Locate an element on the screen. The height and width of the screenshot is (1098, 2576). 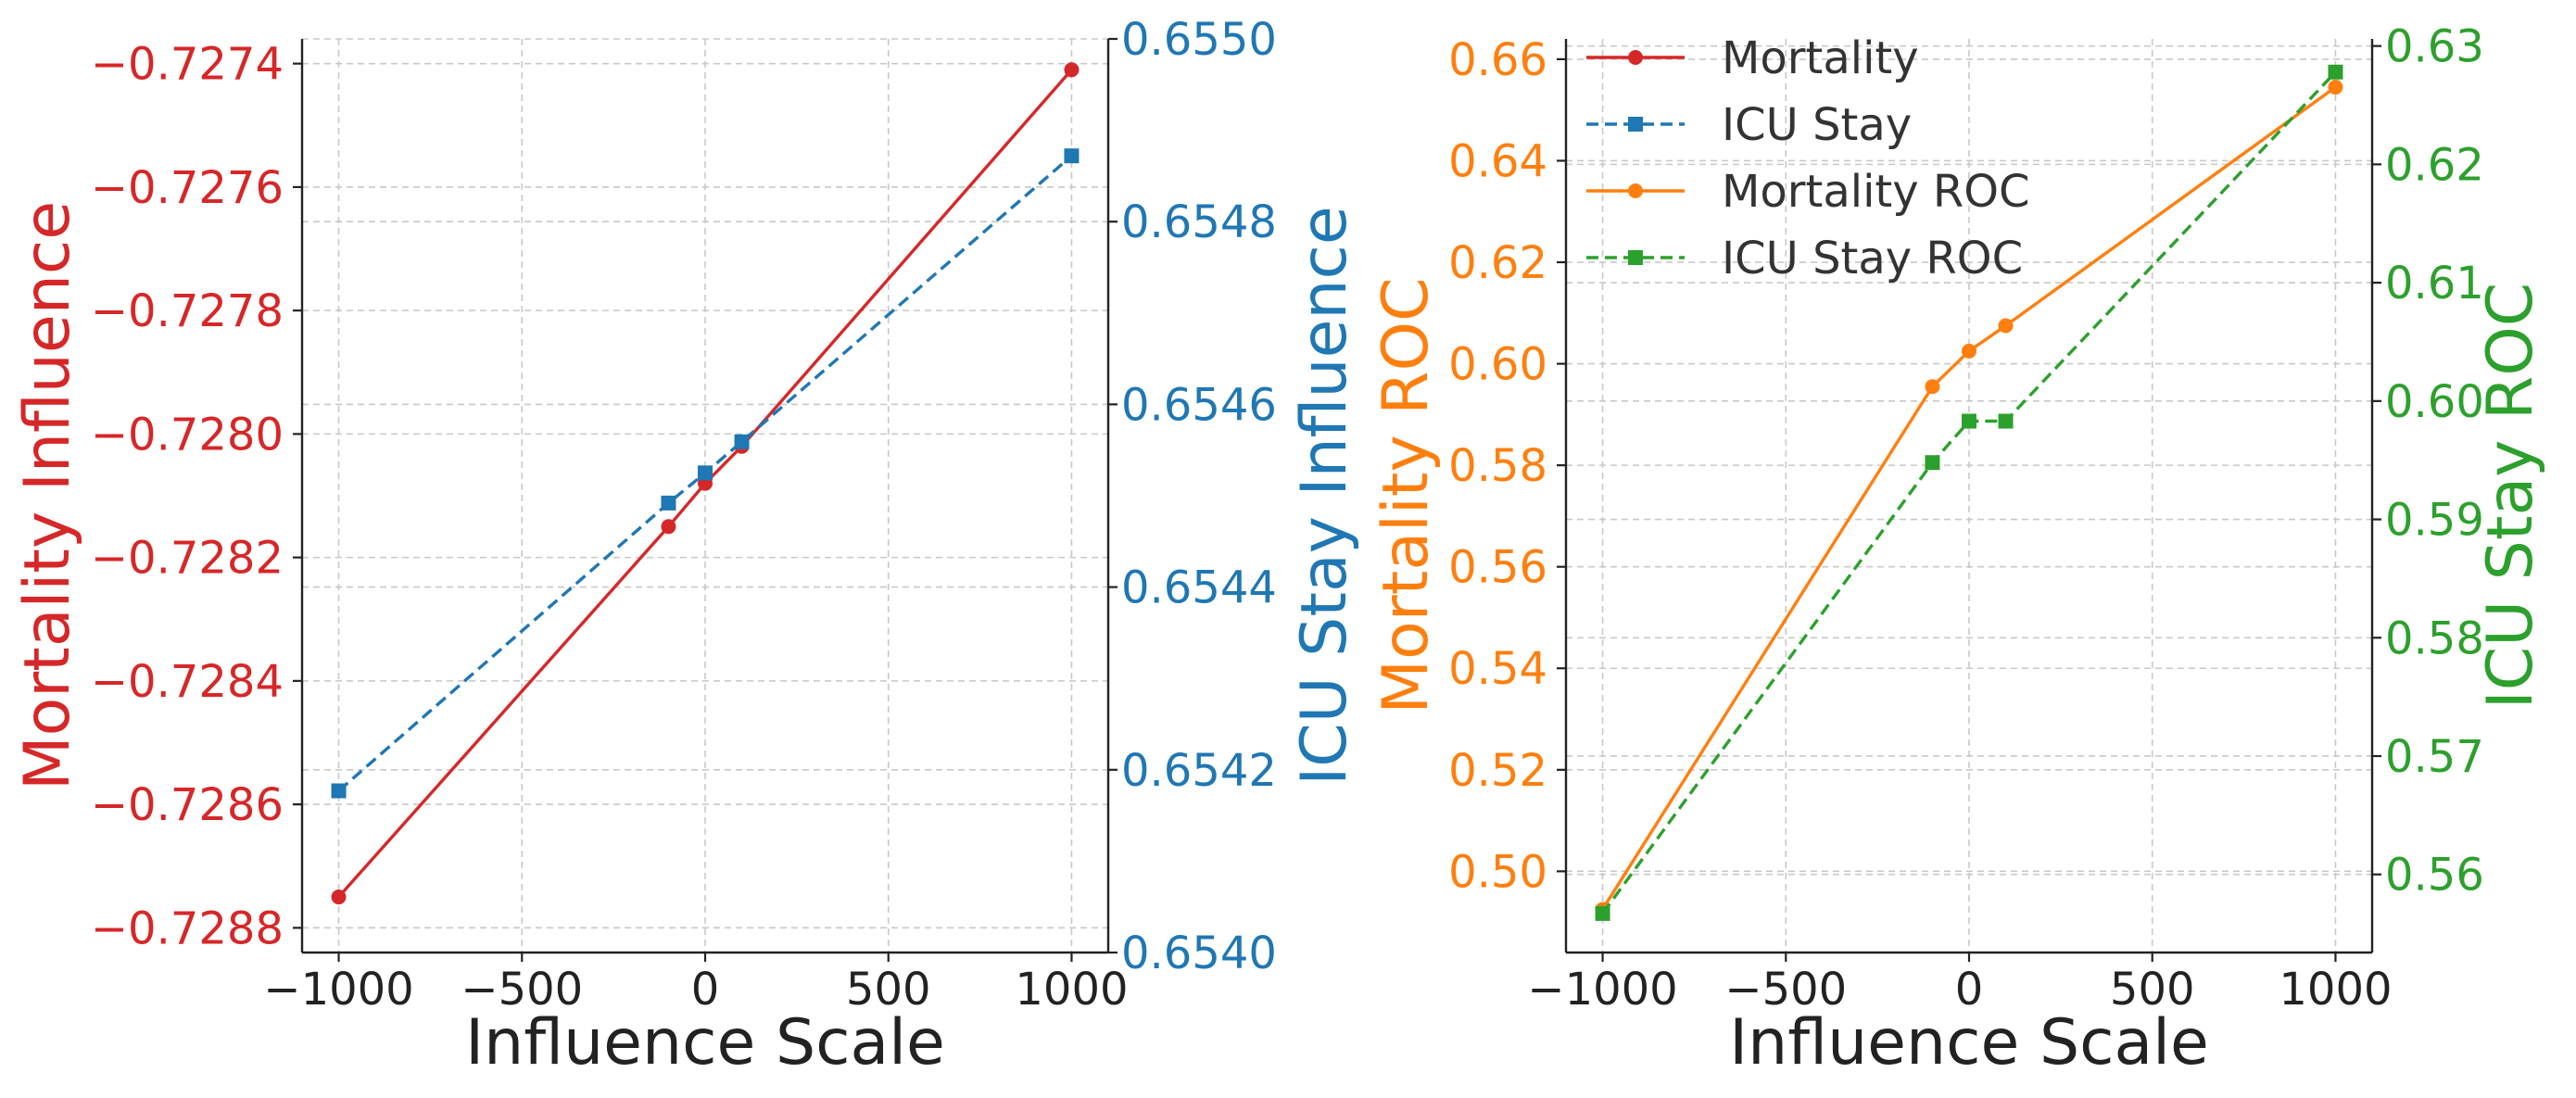
left-y-tick-label: −0.7284 is located at coordinates (187, 682).